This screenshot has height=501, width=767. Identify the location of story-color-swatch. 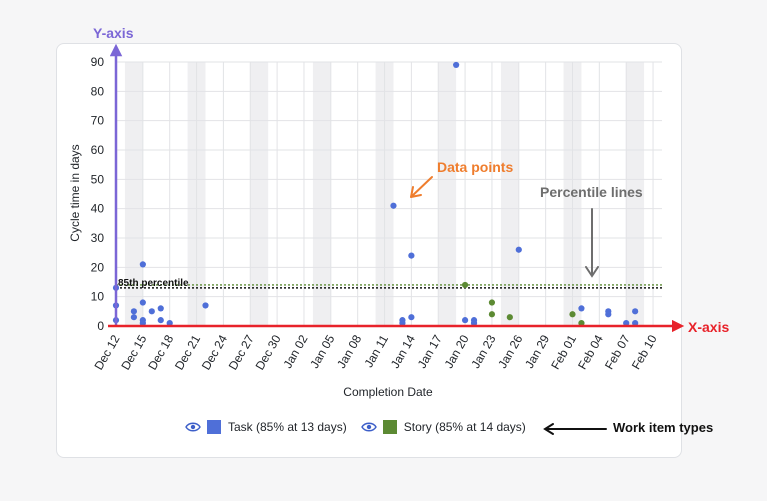
(389, 427).